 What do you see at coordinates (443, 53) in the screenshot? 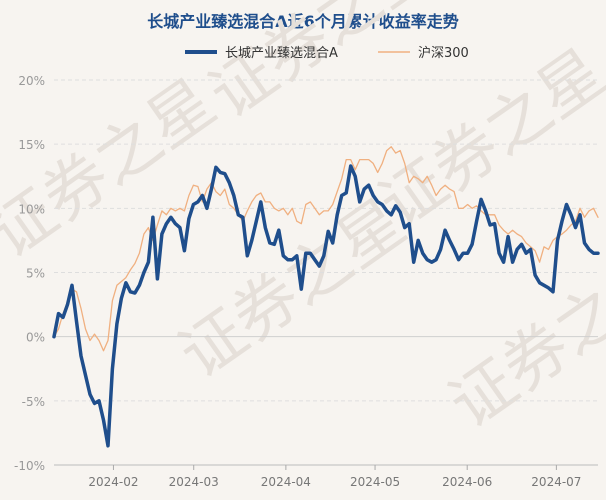
I see `legend-benchmark-label: 沪深300` at bounding box center [443, 53].